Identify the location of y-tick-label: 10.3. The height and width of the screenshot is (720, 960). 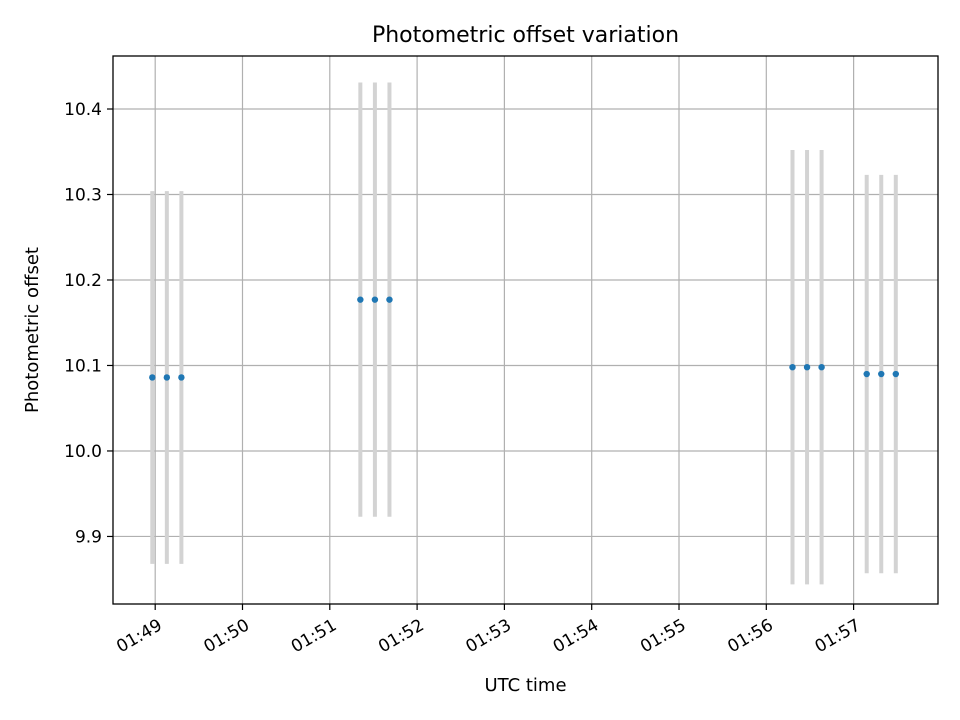
(83, 195).